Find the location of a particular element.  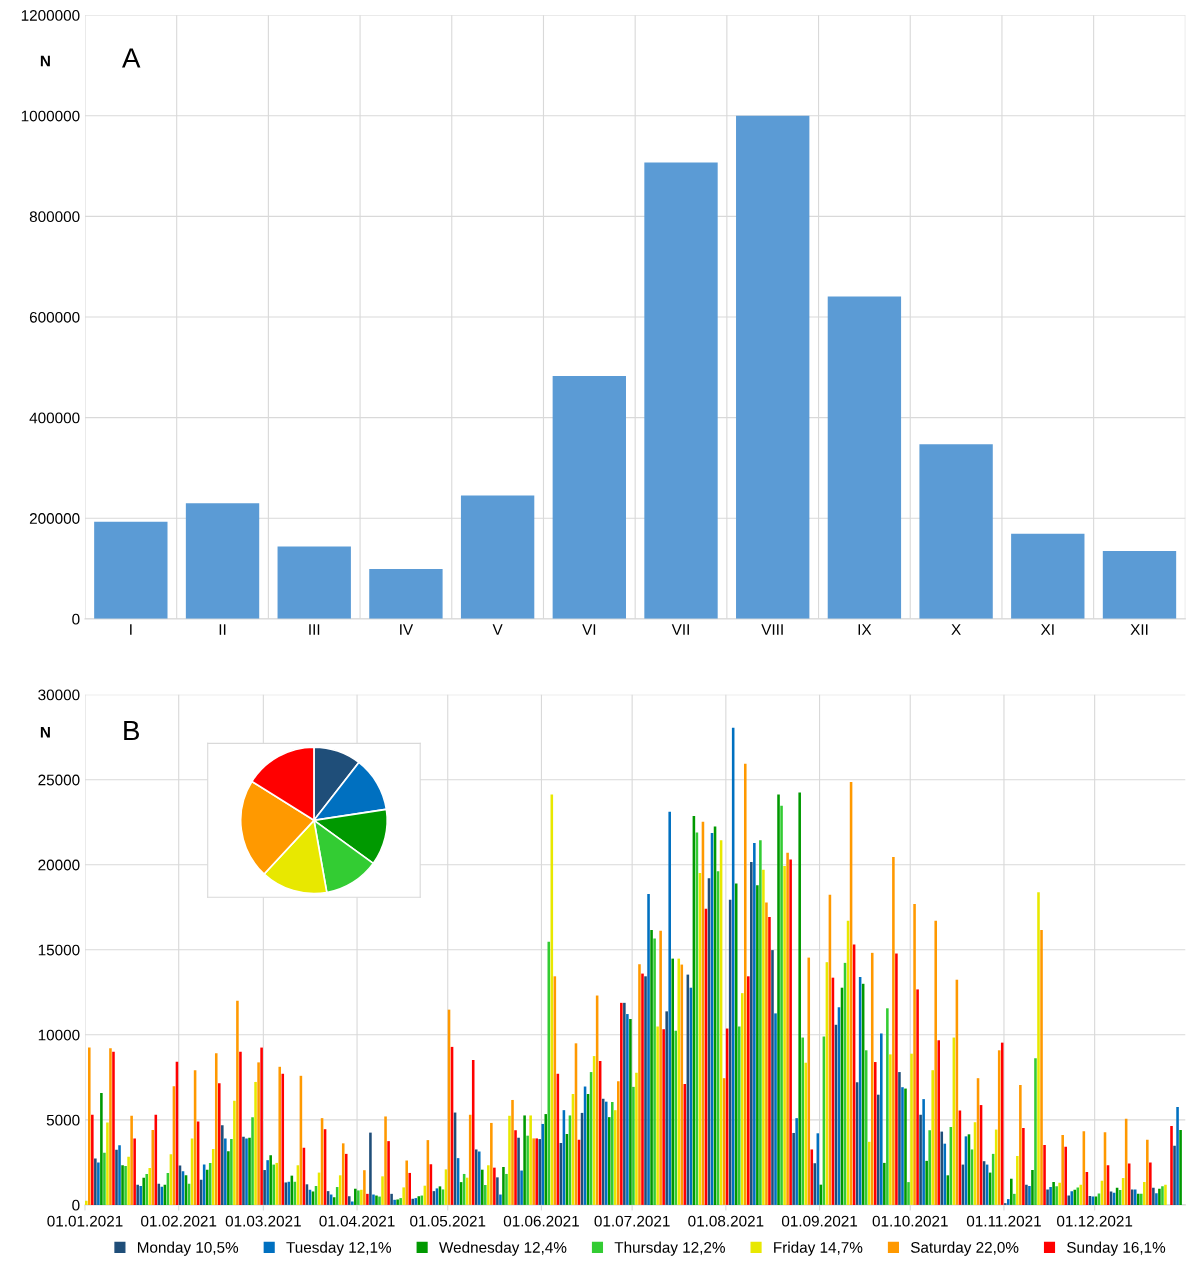

x-tick-label: 01.04.2021 is located at coordinates (357, 1221).